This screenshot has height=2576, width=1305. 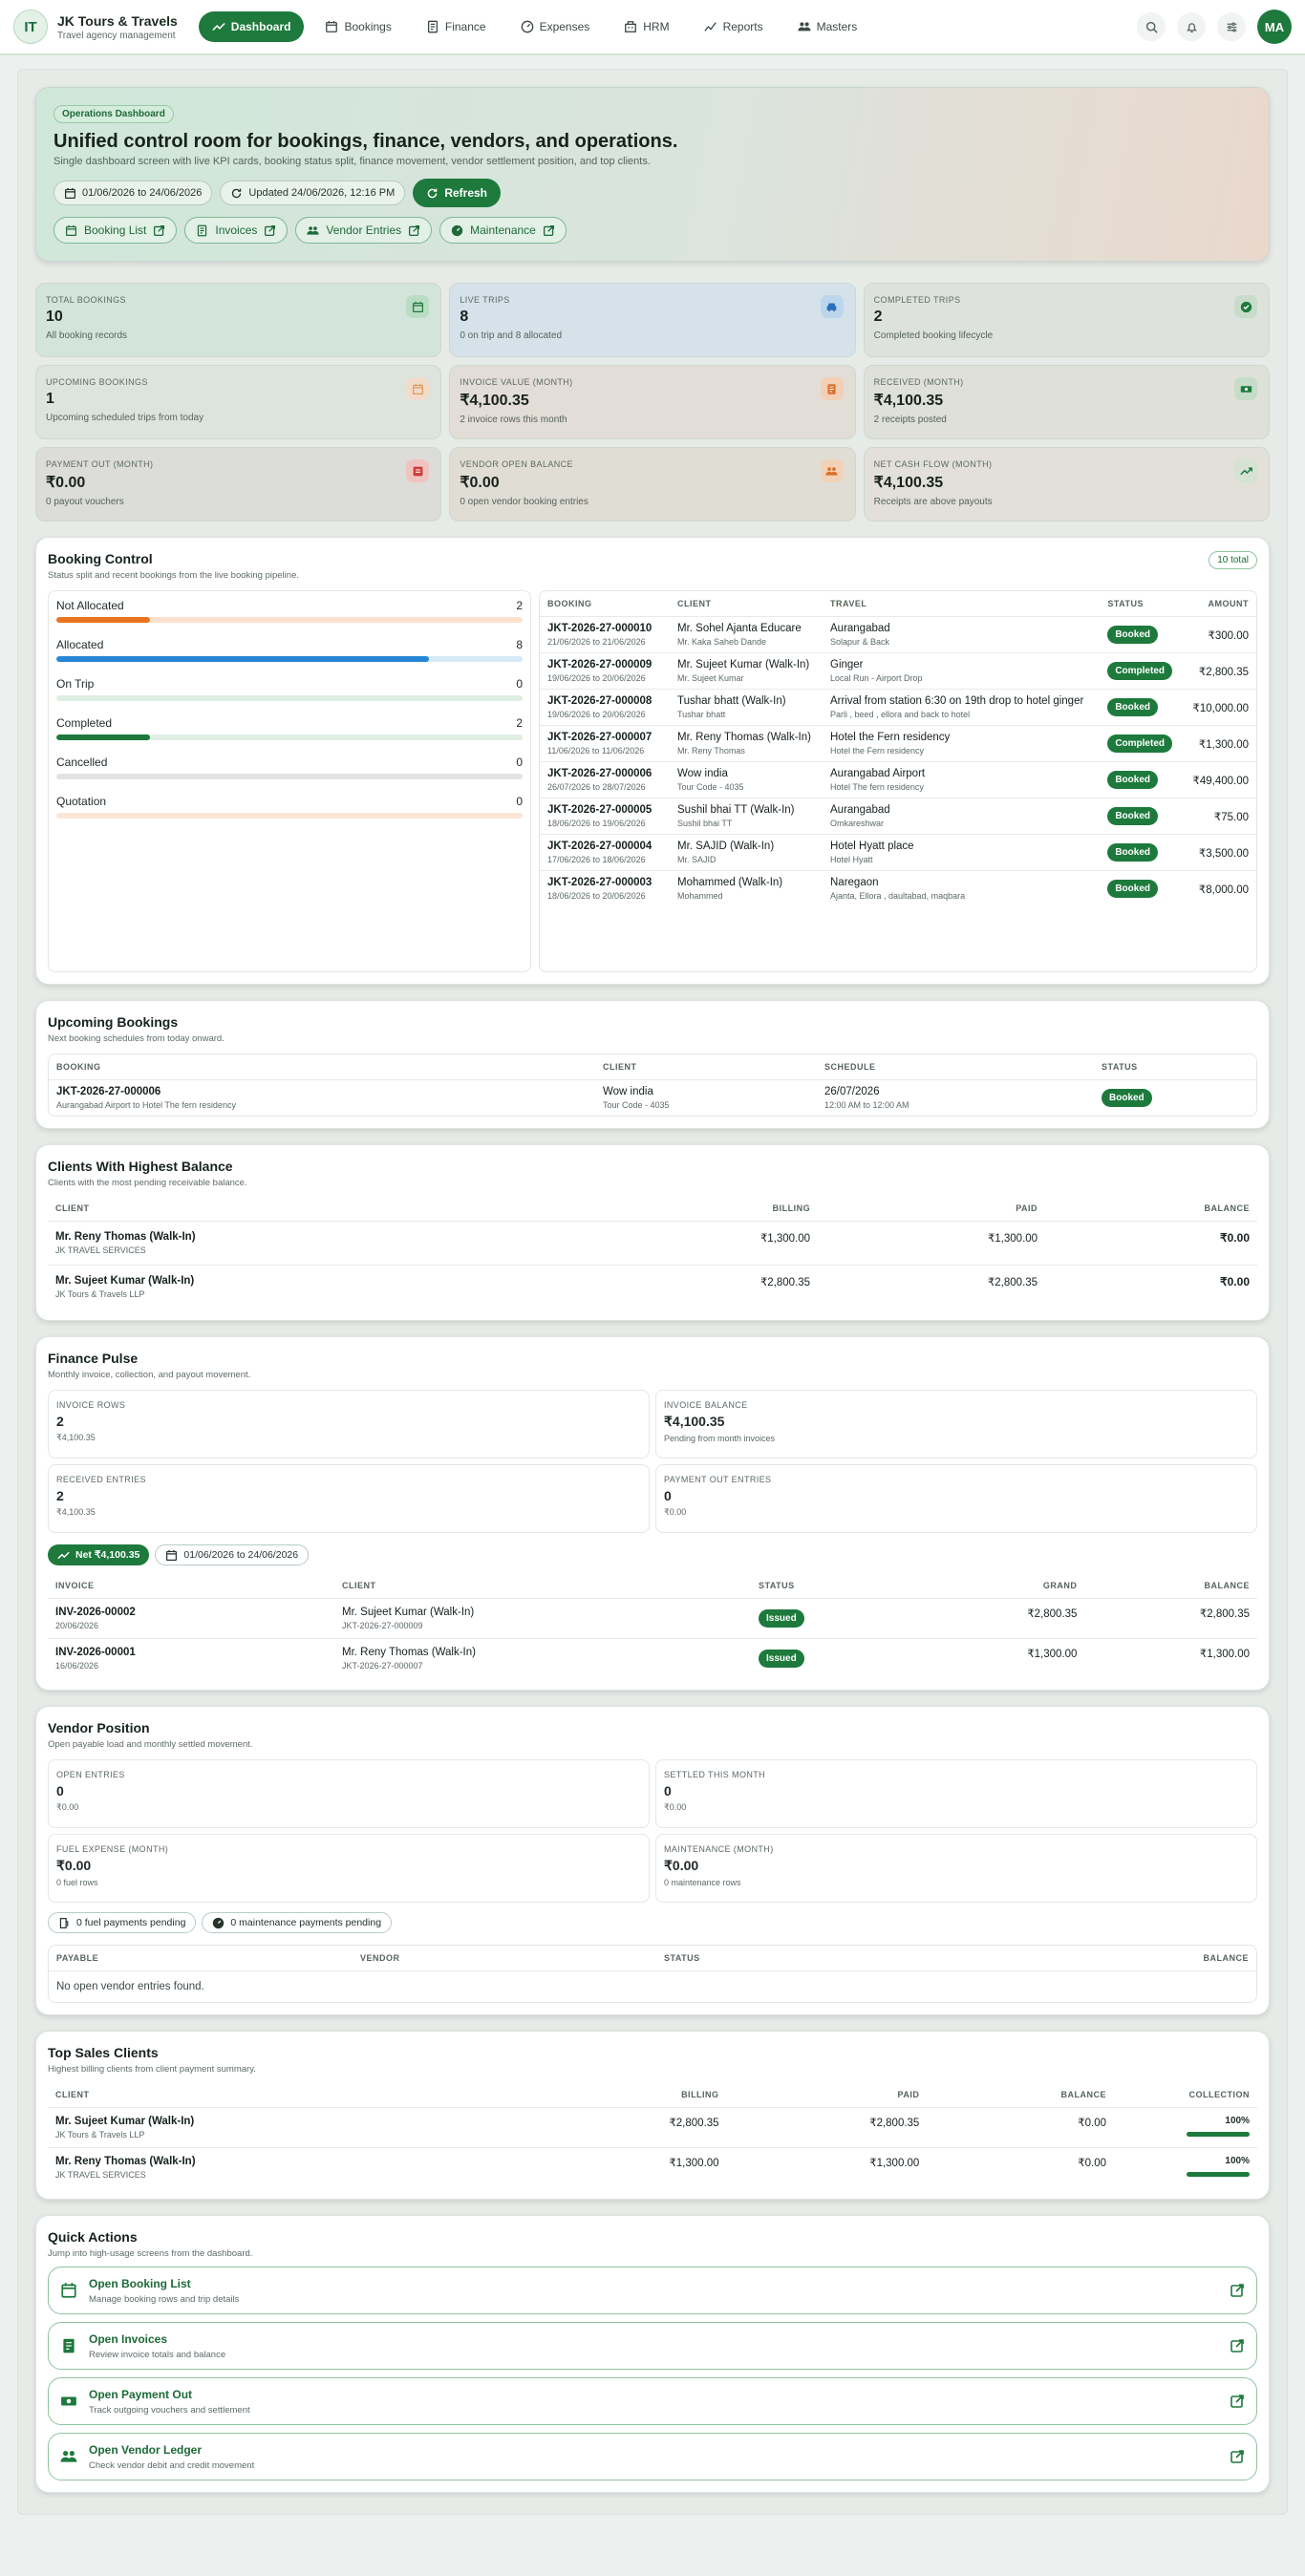 What do you see at coordinates (1218, 2174) in the screenshot?
I see `collection-bar-fill` at bounding box center [1218, 2174].